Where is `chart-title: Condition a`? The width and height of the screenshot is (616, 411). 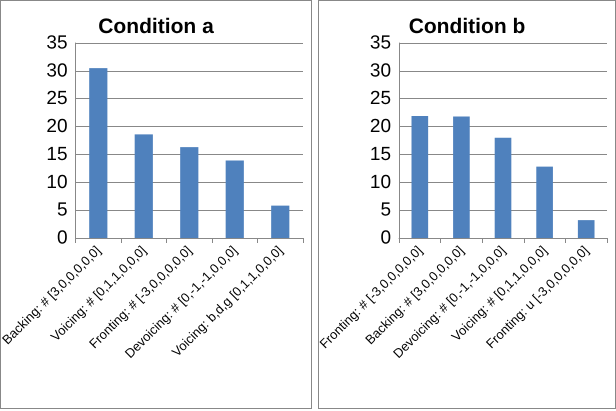 chart-title: Condition a is located at coordinates (156, 26).